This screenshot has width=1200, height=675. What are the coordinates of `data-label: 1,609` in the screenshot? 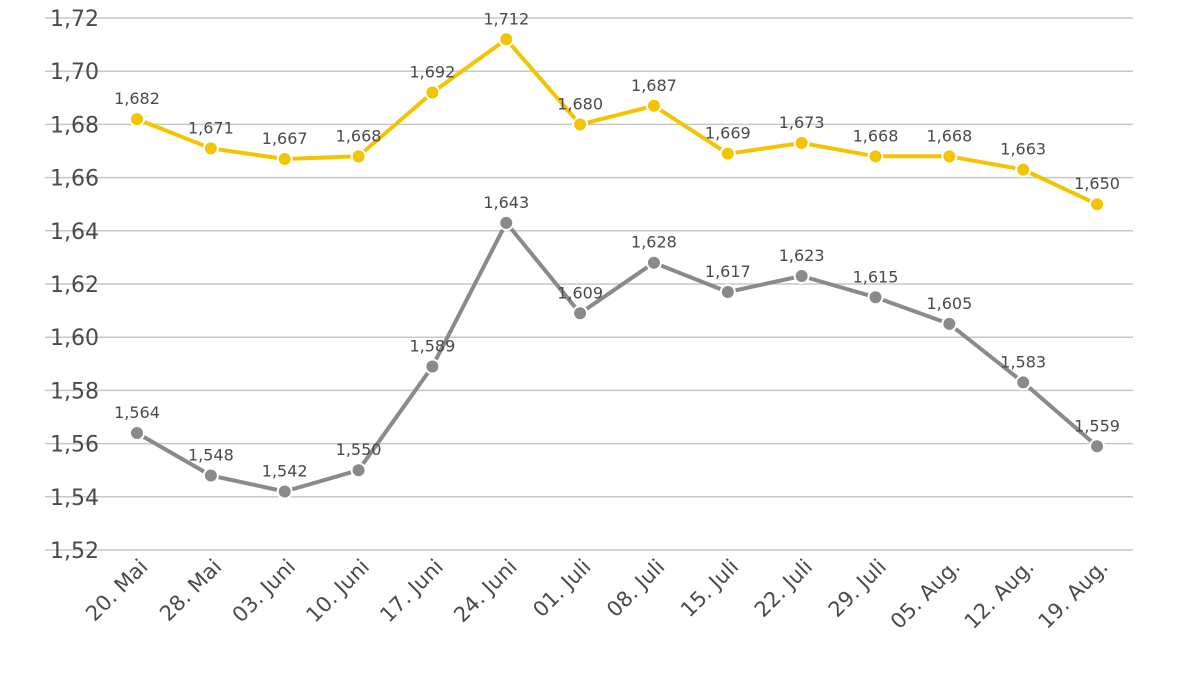 It's located at (580, 292).